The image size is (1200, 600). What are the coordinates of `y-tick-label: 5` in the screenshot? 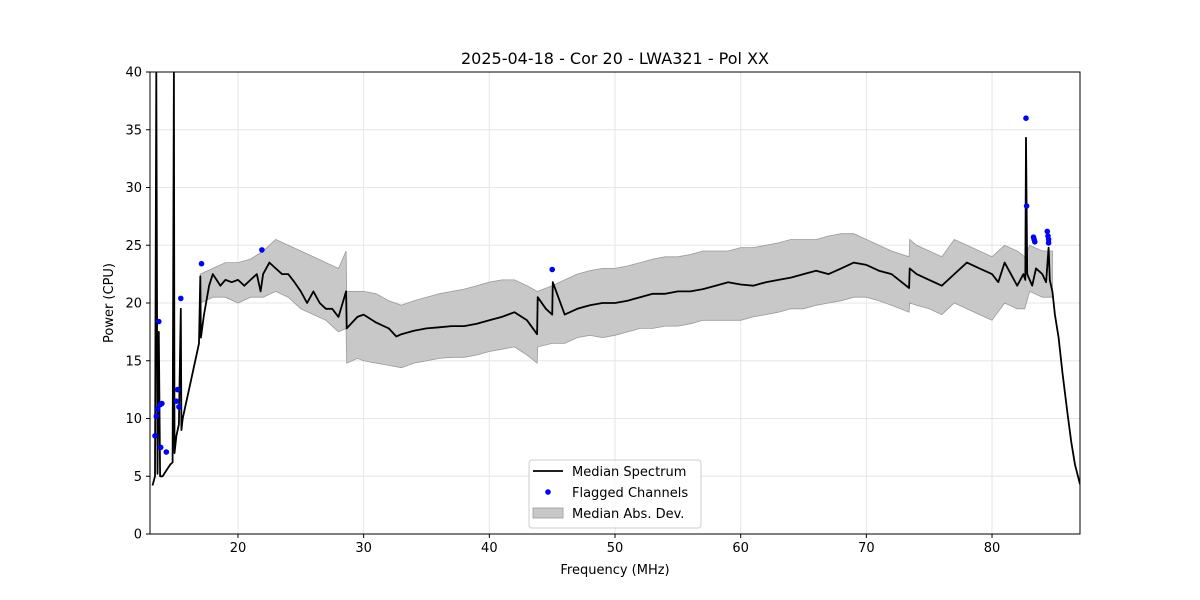 It's located at (138, 477).